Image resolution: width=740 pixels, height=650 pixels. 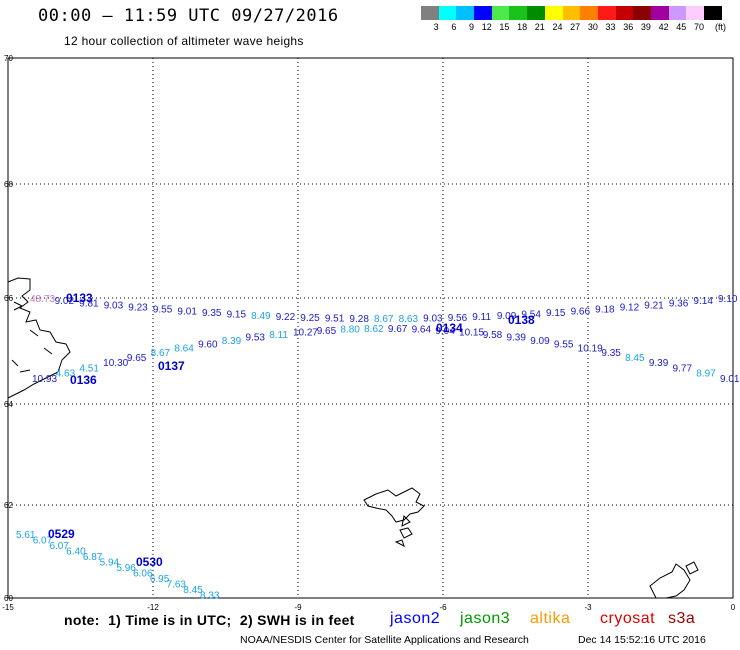 I want to click on y-tick-label: 64, so click(x=8, y=404).